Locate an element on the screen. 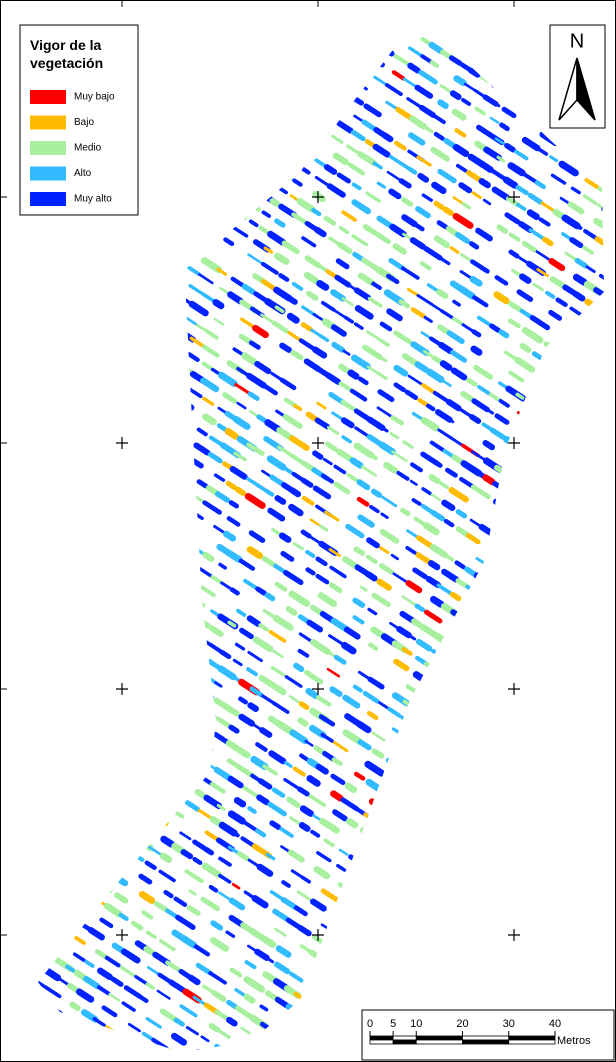  legend-label: Medio is located at coordinates (88, 148).